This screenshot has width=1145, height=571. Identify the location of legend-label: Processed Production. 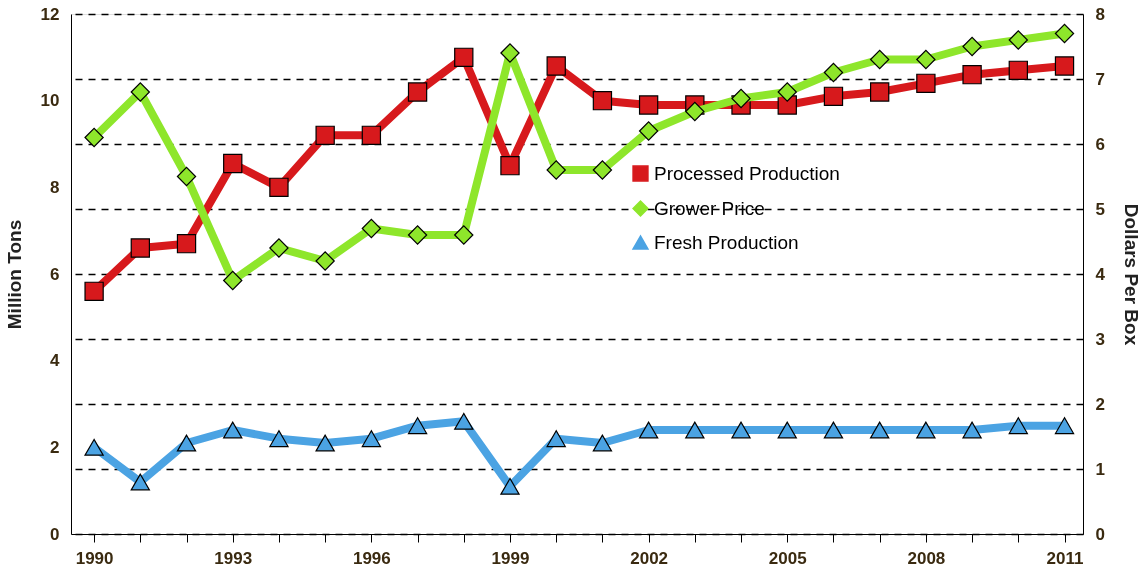
(747, 173).